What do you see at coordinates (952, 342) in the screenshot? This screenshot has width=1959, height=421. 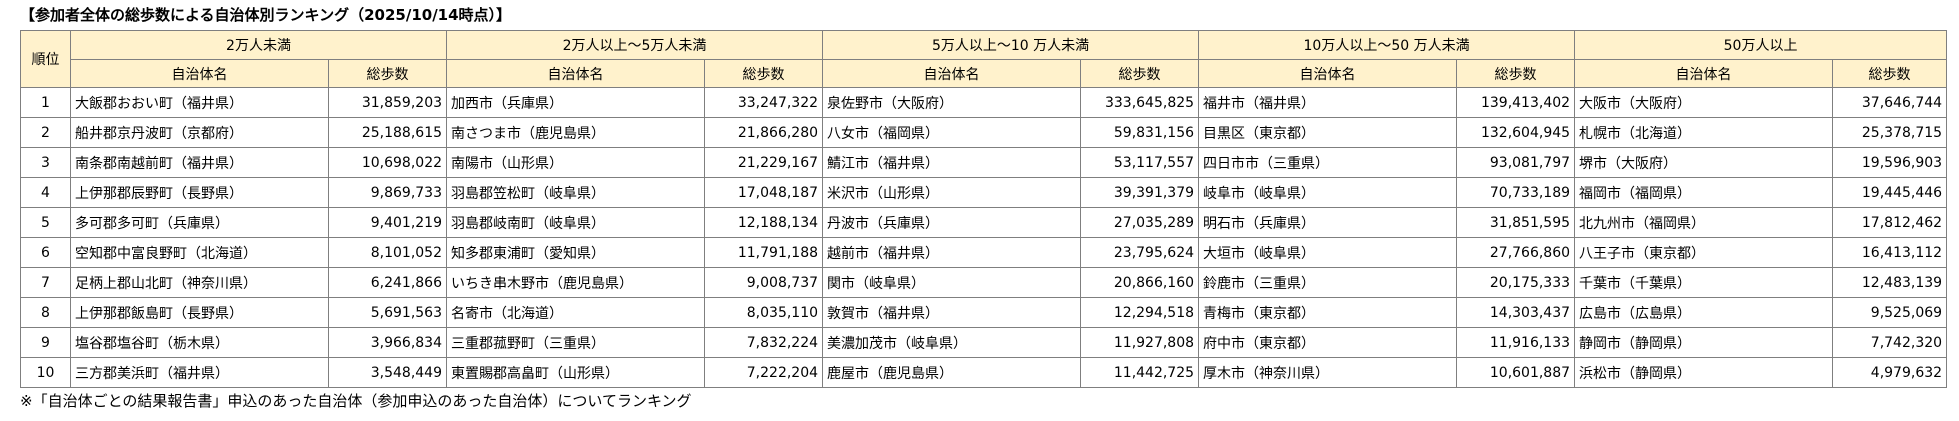 I see `municipality-name-cell: 美濃加茂市（岐阜県）` at bounding box center [952, 342].